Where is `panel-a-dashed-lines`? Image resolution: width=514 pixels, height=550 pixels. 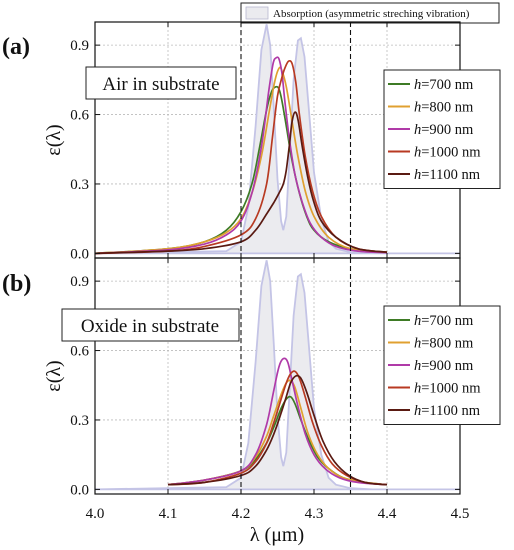 panel-a-dashed-lines is located at coordinates (296, 140).